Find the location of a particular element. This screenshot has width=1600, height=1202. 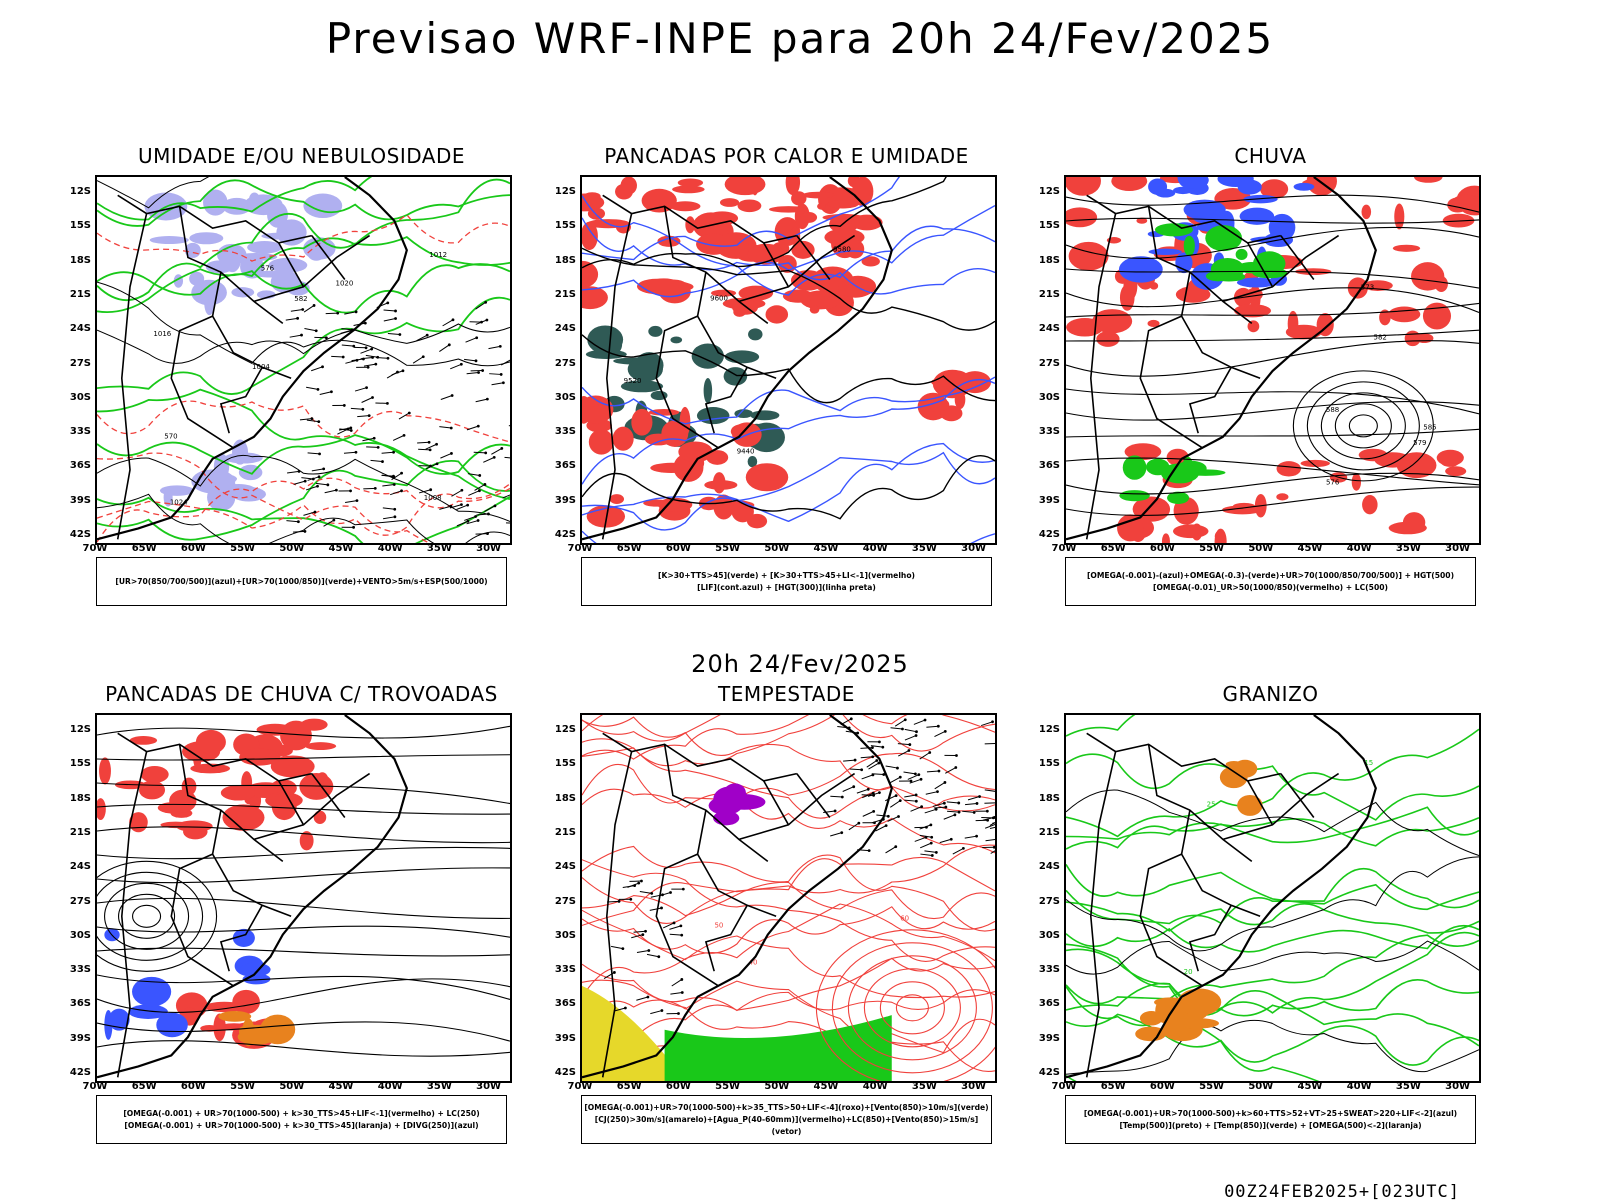

longitude-label: 55W is located at coordinates (728, 1086).